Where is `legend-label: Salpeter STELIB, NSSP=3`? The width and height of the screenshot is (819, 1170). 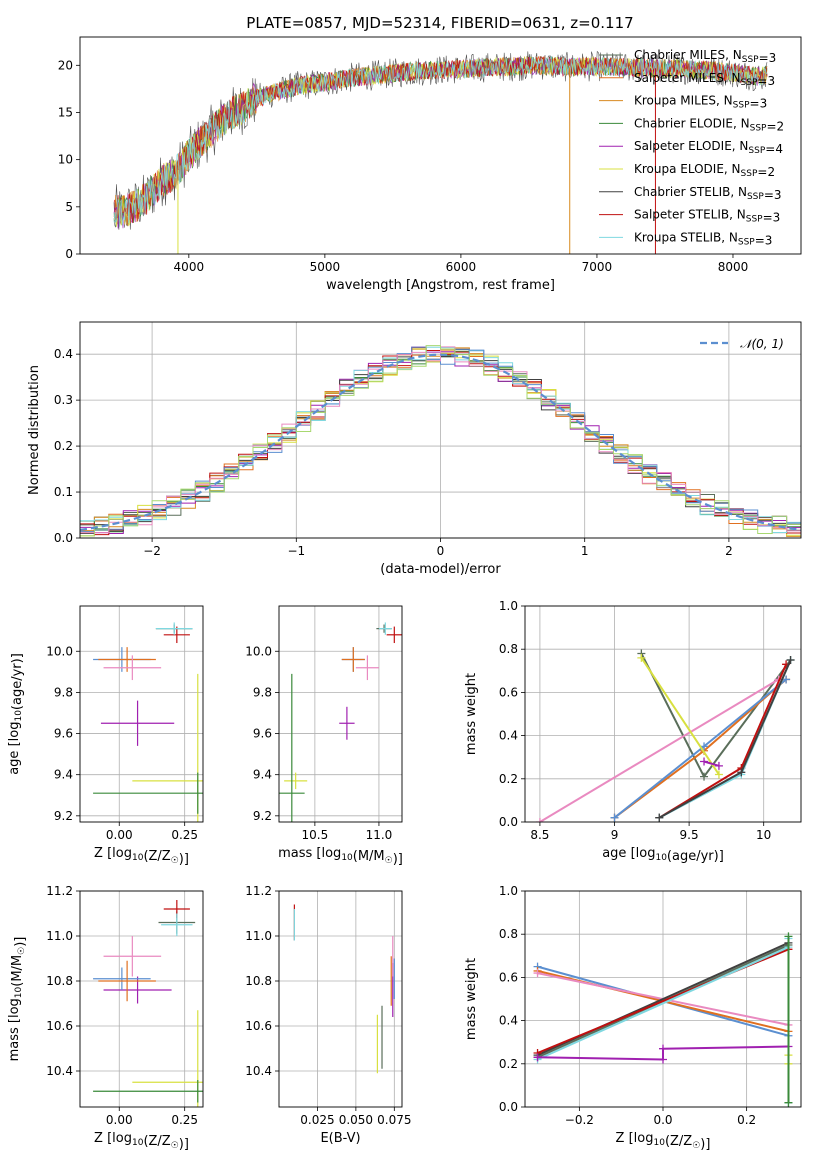 legend-label: Salpeter STELIB, NSSP=3 is located at coordinates (707, 216).